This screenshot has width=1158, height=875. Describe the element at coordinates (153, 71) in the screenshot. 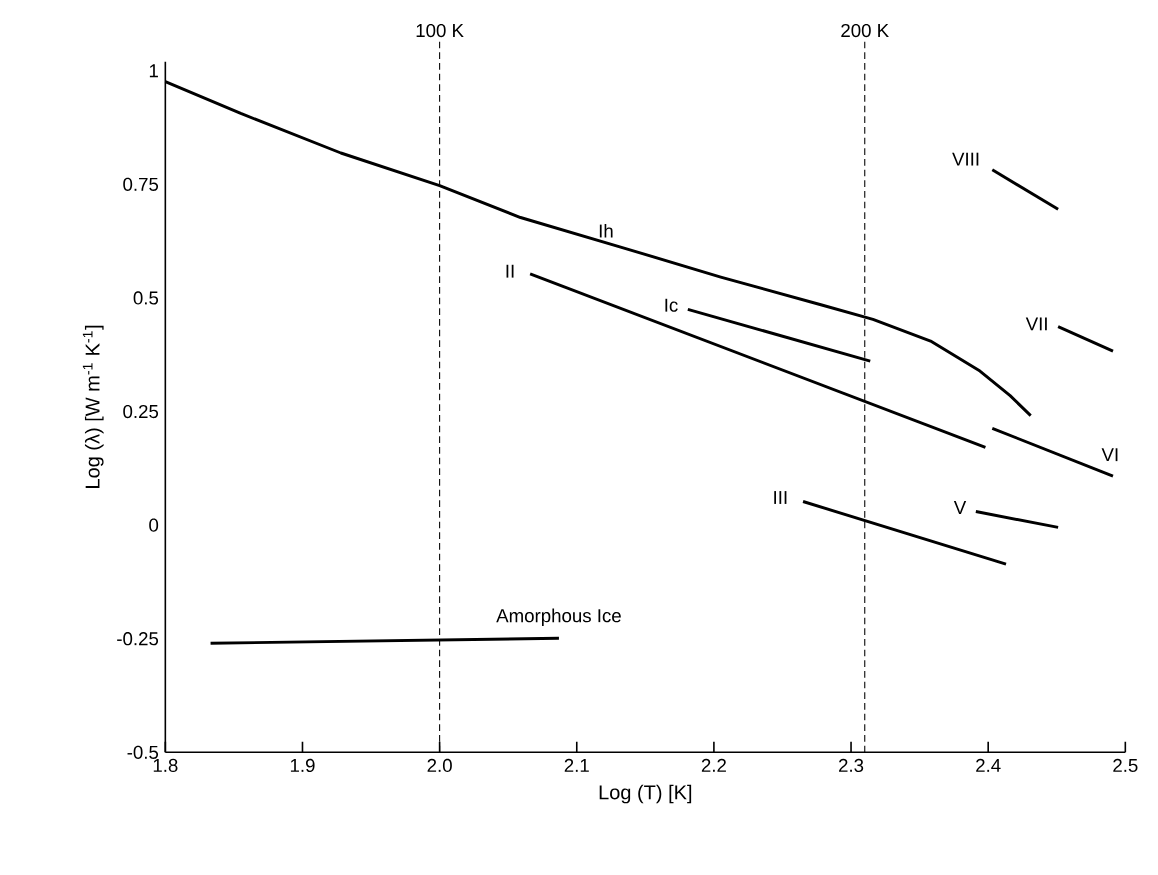

I see `y-tick-label: 1` at that location.